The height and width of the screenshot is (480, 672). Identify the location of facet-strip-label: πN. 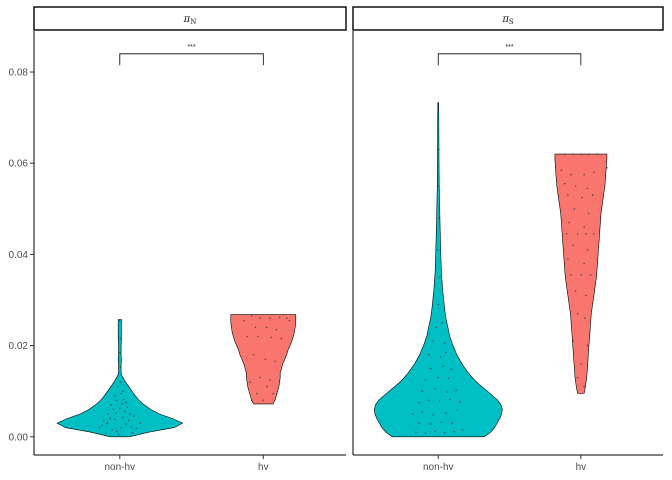
(190, 20).